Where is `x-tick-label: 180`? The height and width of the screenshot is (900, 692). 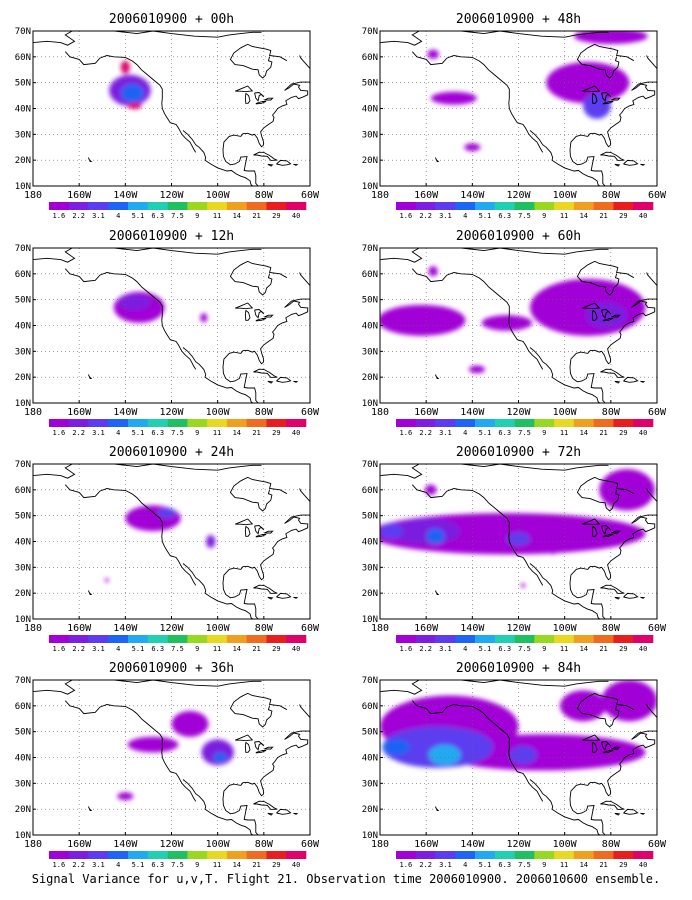
x-tick-label: 180 is located at coordinates (33, 195).